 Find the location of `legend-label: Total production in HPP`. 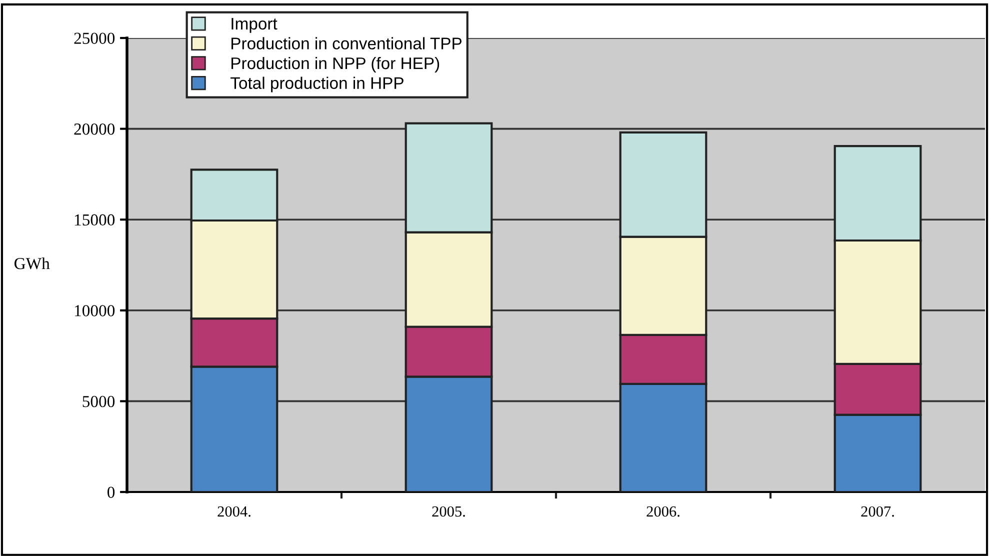

legend-label: Total production in HPP is located at coordinates (317, 84).